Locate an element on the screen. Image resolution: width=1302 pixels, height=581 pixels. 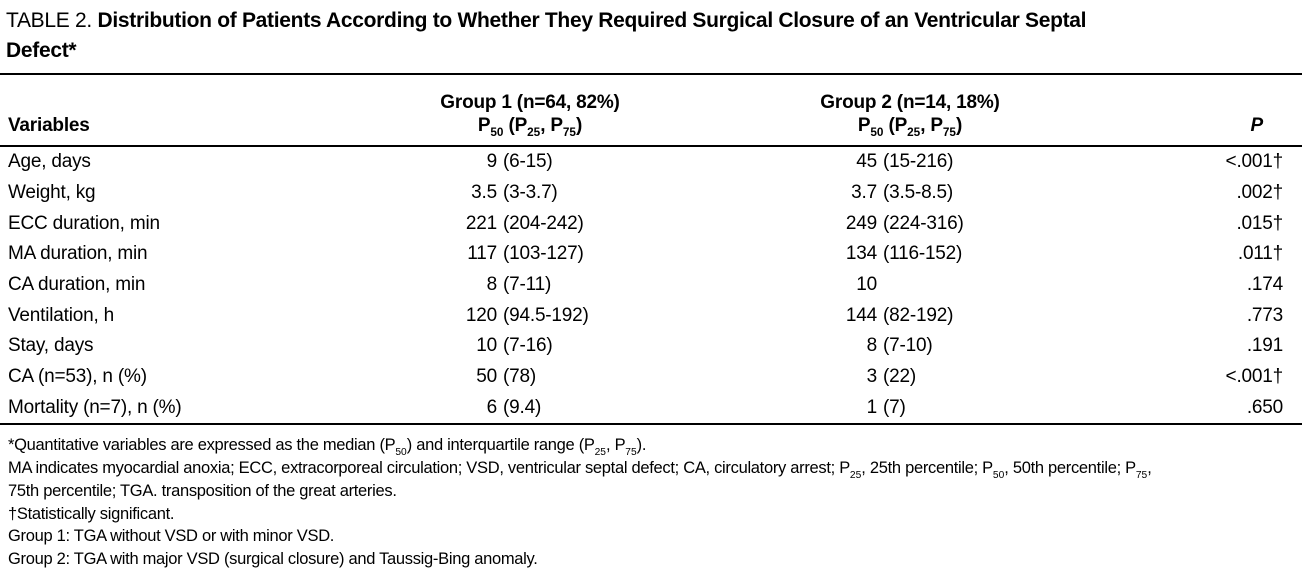
group1-cell: 10 (7-16) is located at coordinates (530, 346).